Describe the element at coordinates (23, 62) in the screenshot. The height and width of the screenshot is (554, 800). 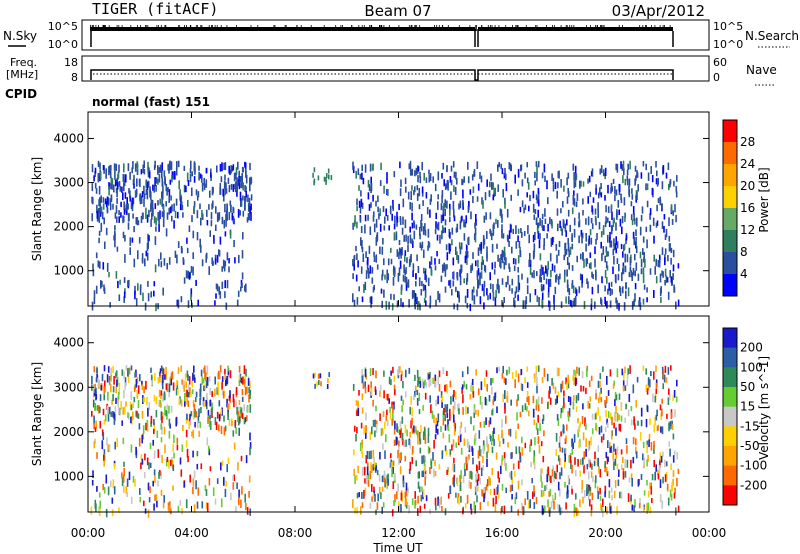
I see `freq-label-line1: Freq.` at that location.